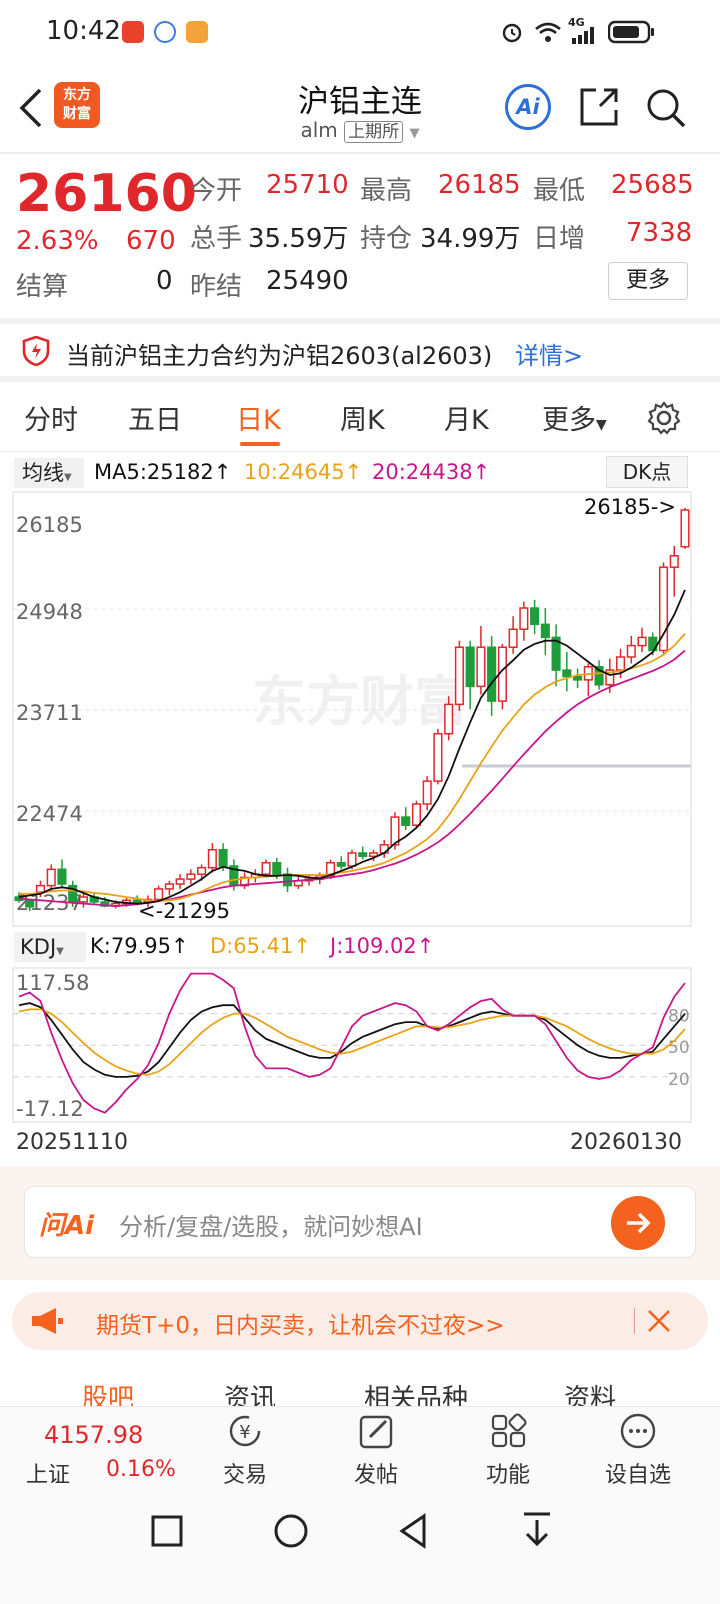 The image size is (720, 1604). What do you see at coordinates (360, 1222) in the screenshot?
I see `ai-search-box: 问Ai 分析/复盘/选股，就问妙想AI` at bounding box center [360, 1222].